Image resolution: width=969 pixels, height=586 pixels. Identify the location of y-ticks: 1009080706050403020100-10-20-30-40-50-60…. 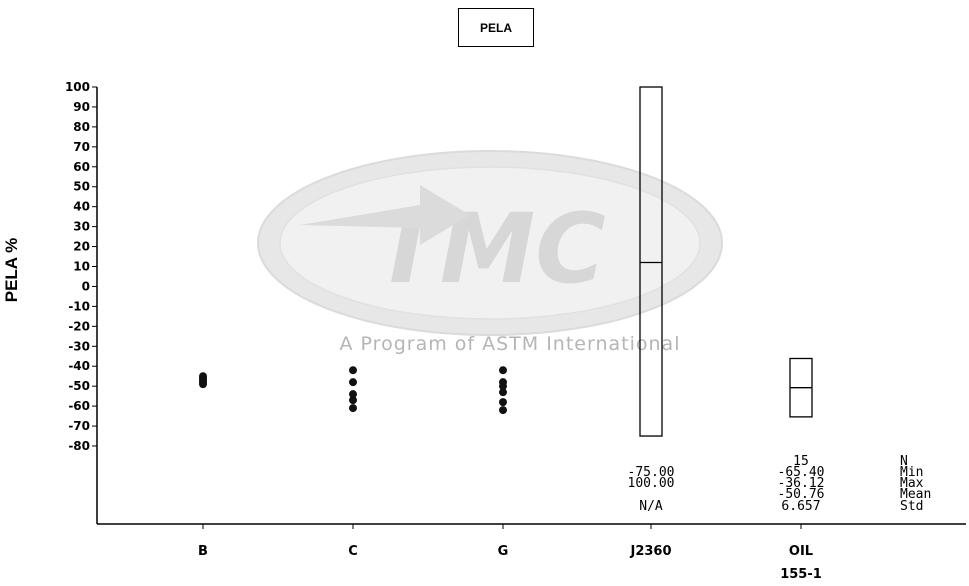
(81, 266).